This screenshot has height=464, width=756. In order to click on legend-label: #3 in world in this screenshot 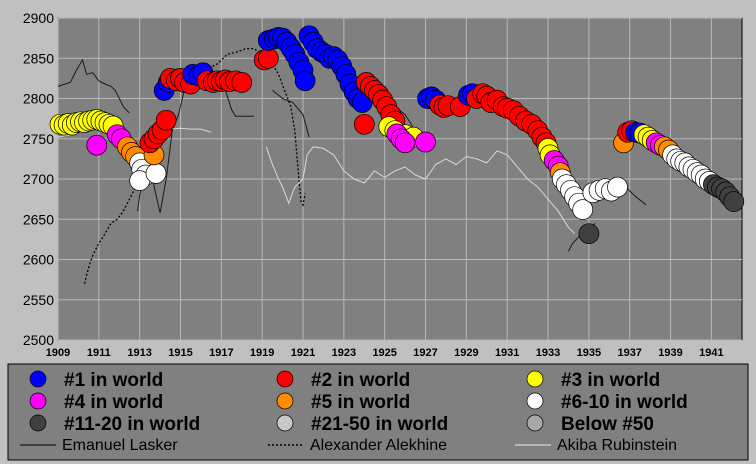, I will do `click(610, 380)`.